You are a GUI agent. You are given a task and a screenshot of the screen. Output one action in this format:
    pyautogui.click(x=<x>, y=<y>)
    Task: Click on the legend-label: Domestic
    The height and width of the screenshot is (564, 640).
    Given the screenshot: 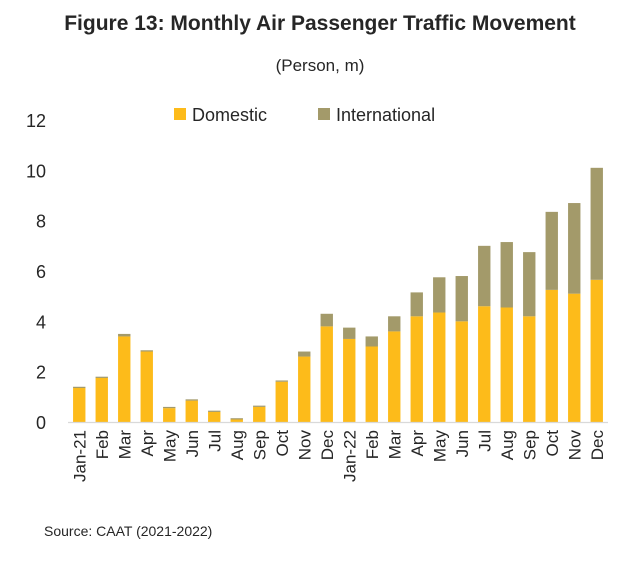 What is the action you would take?
    pyautogui.click(x=229, y=115)
    